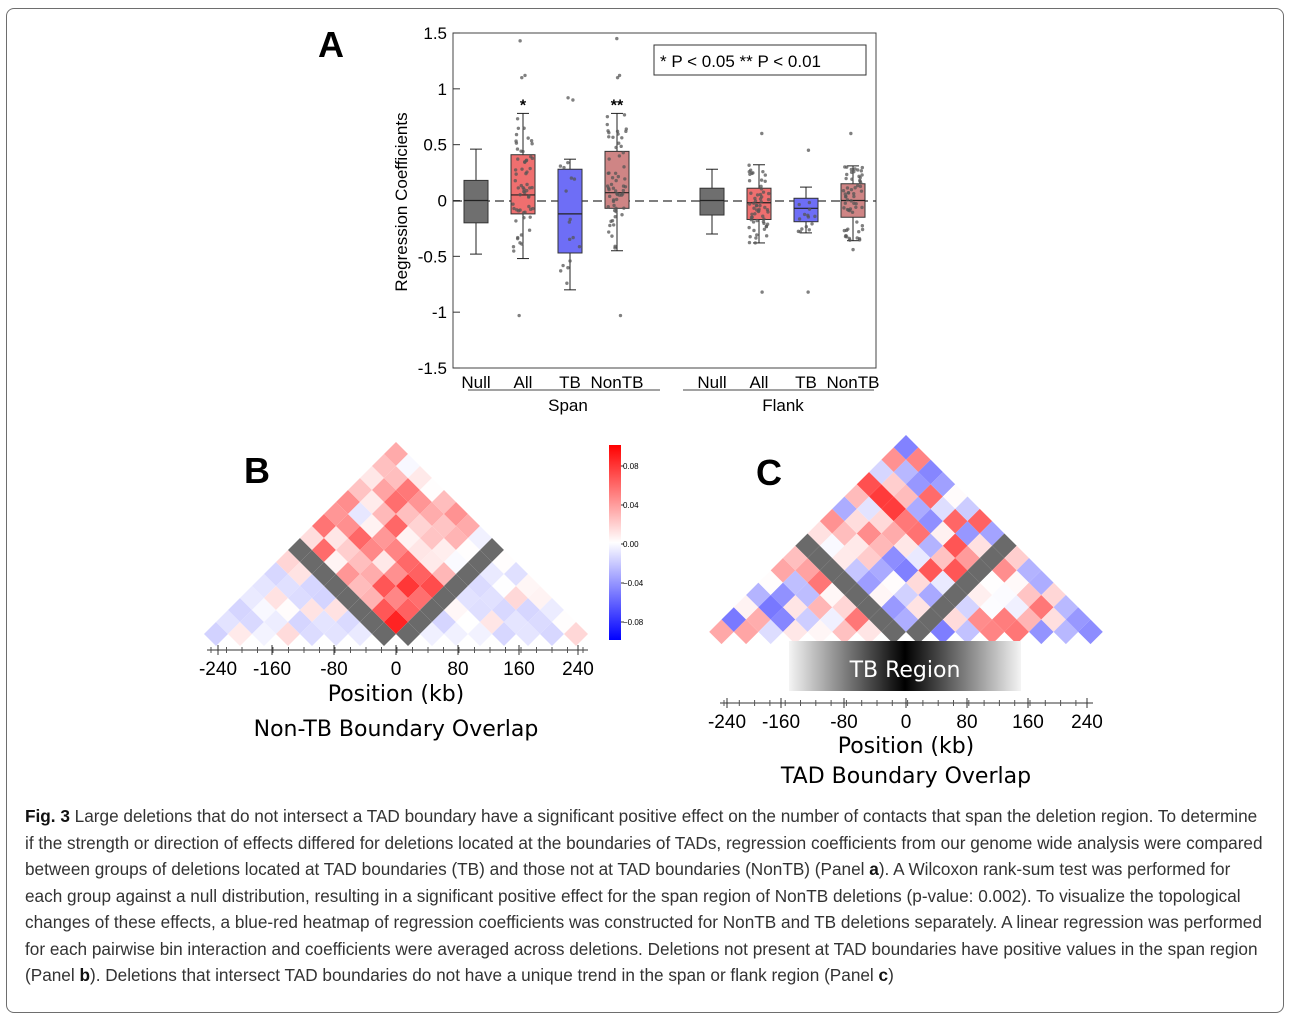  What do you see at coordinates (396, 729) in the screenshot?
I see `heatmap-b-subtitle: Non-TB Boundary Overlap` at bounding box center [396, 729].